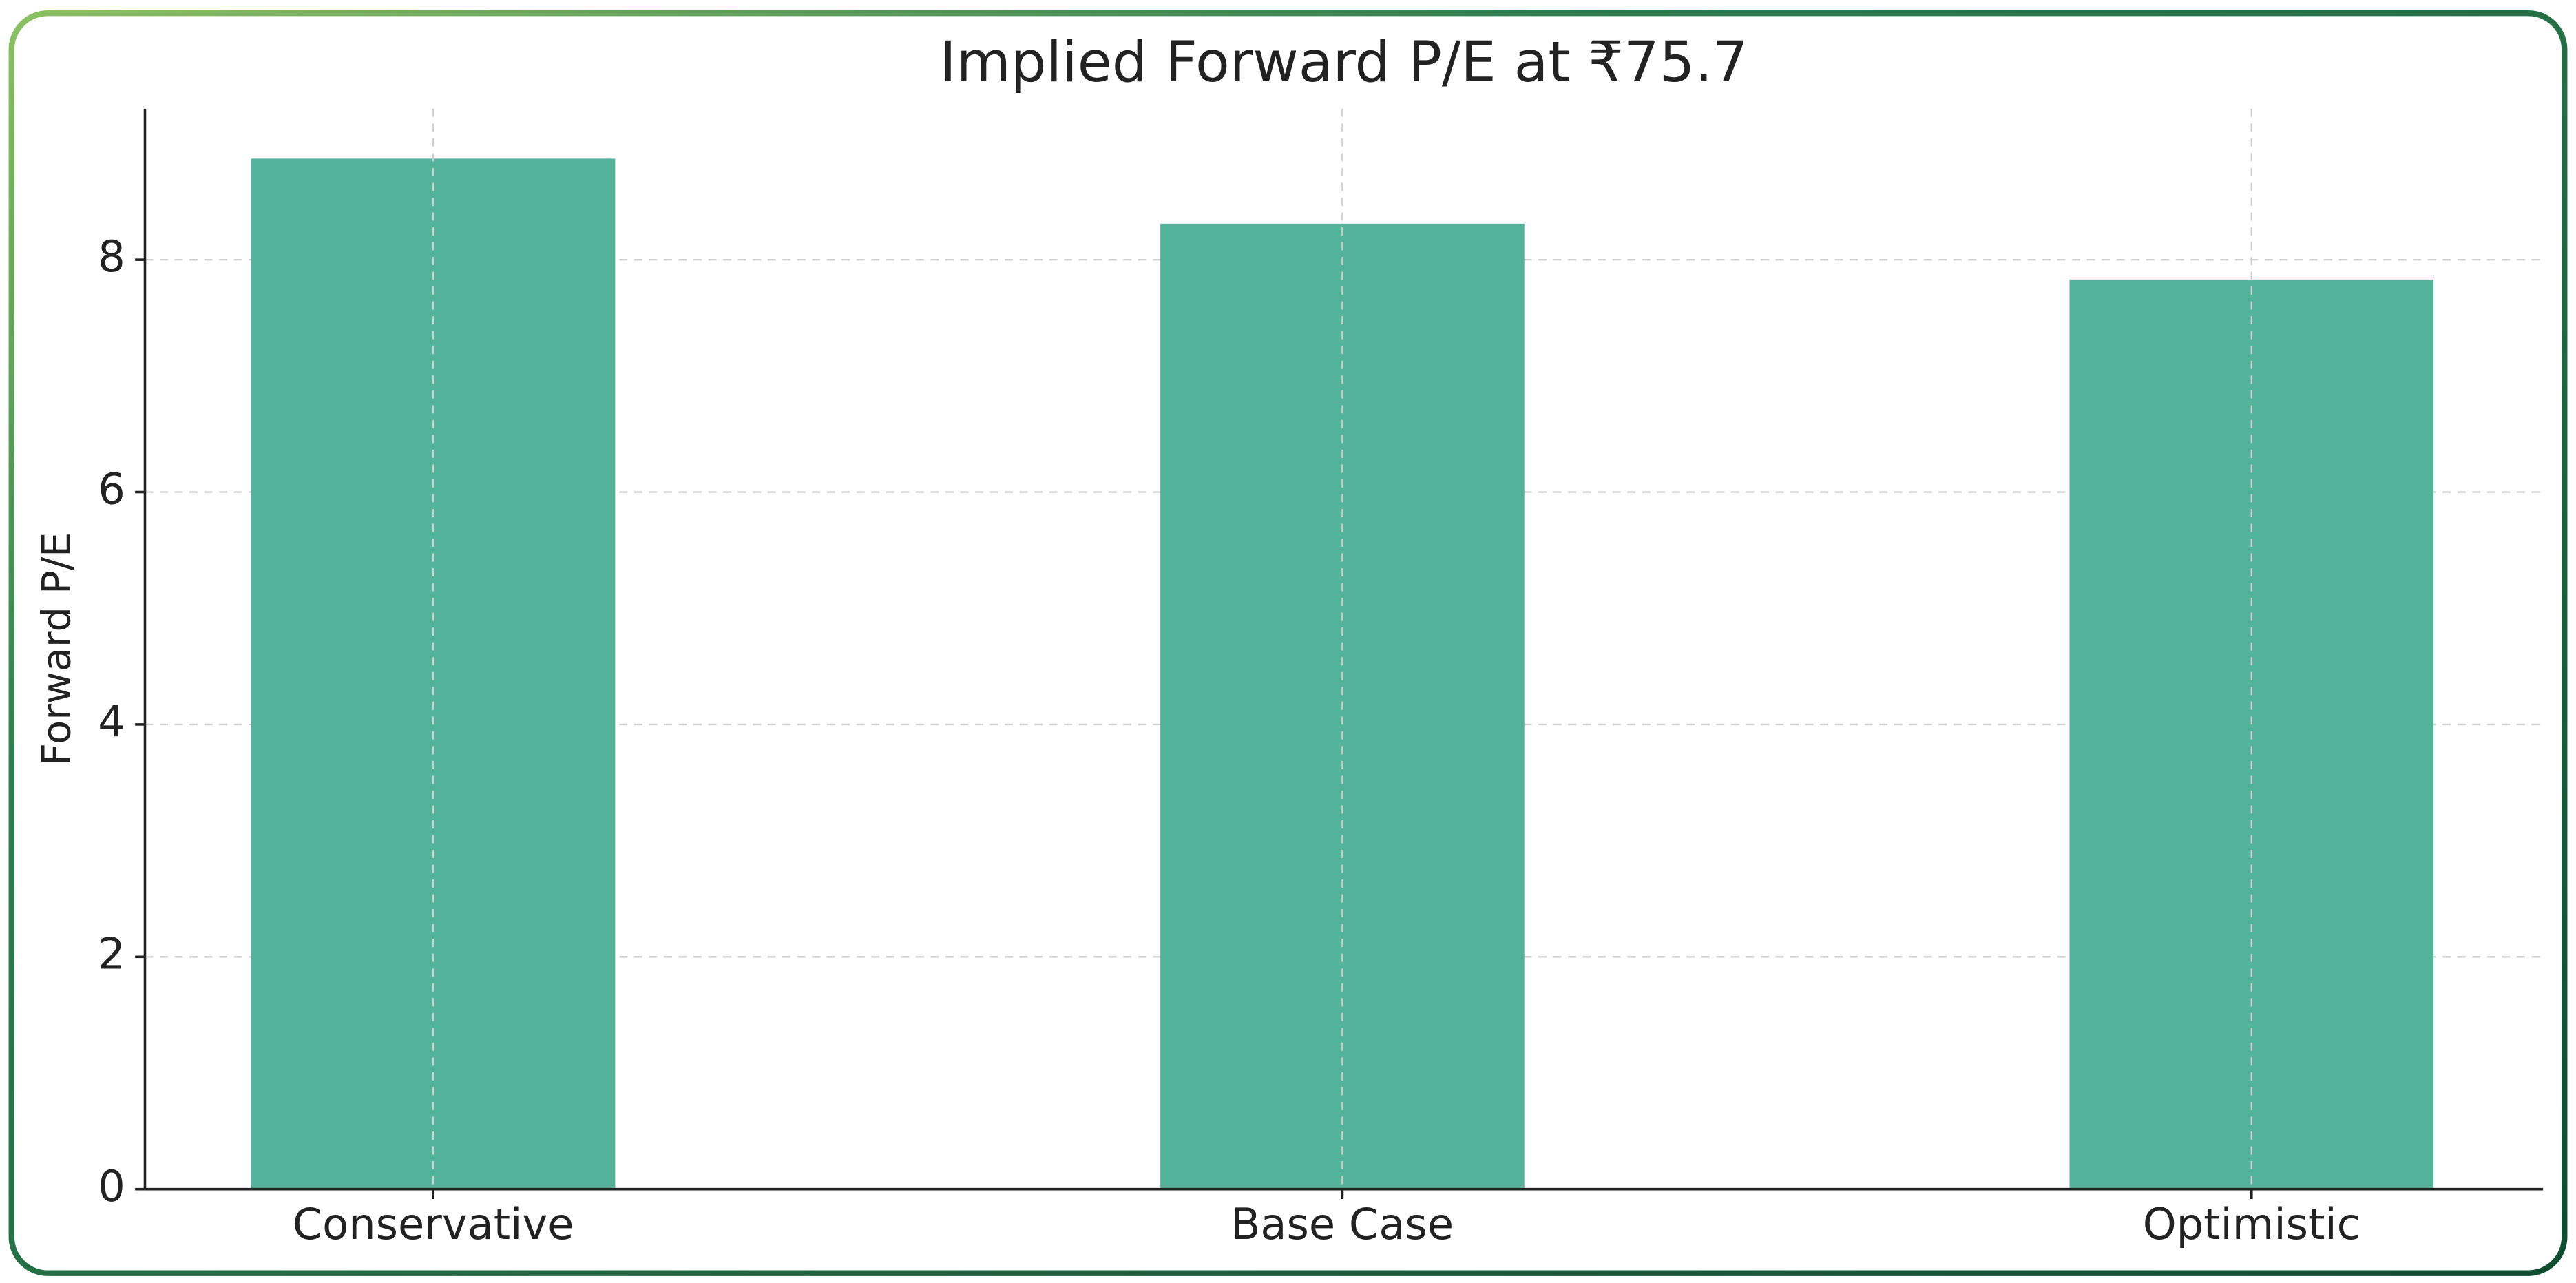 Image resolution: width=2576 pixels, height=1283 pixels. What do you see at coordinates (111, 256) in the screenshot?
I see `y-tick-label: 8` at bounding box center [111, 256].